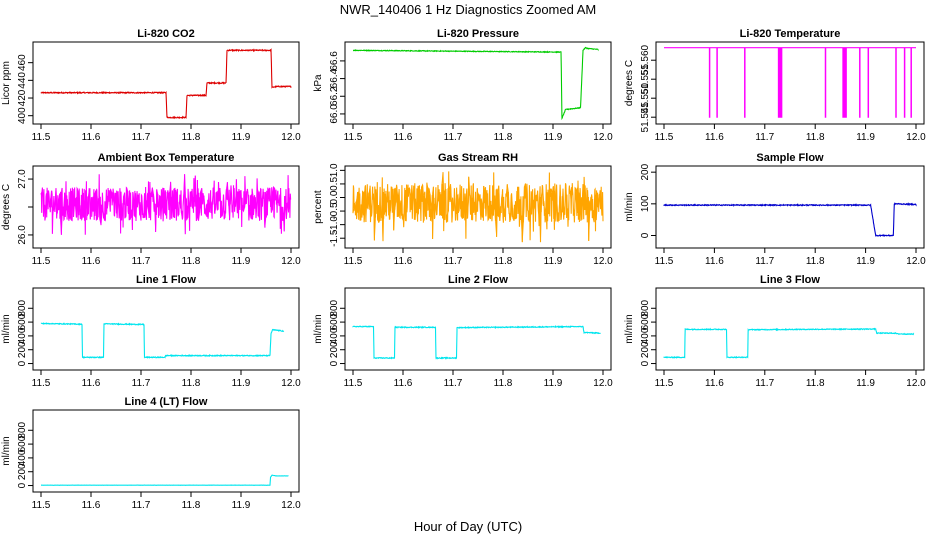 The image size is (936, 540). Describe the element at coordinates (22, 179) in the screenshot. I see `y-tick-label: 27.0` at that location.